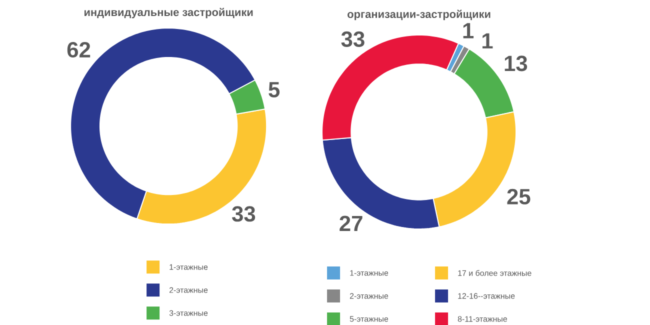 This screenshot has height=325, width=650. What do you see at coordinates (168, 13) in the screenshot?
I see `chart-title: индивидуальные застройщики` at bounding box center [168, 13].